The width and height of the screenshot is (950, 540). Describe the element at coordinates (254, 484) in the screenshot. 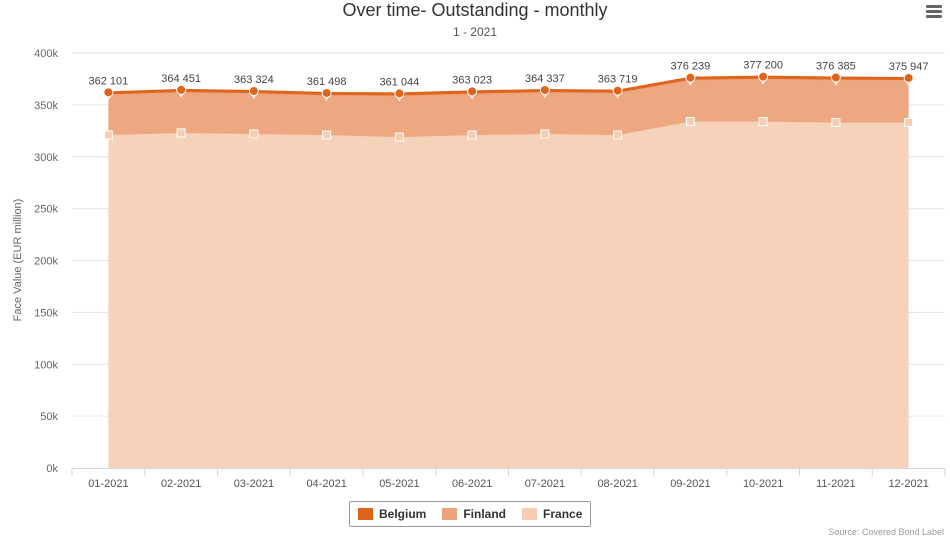

I see `x-tick-label: 03-2021` at that location.